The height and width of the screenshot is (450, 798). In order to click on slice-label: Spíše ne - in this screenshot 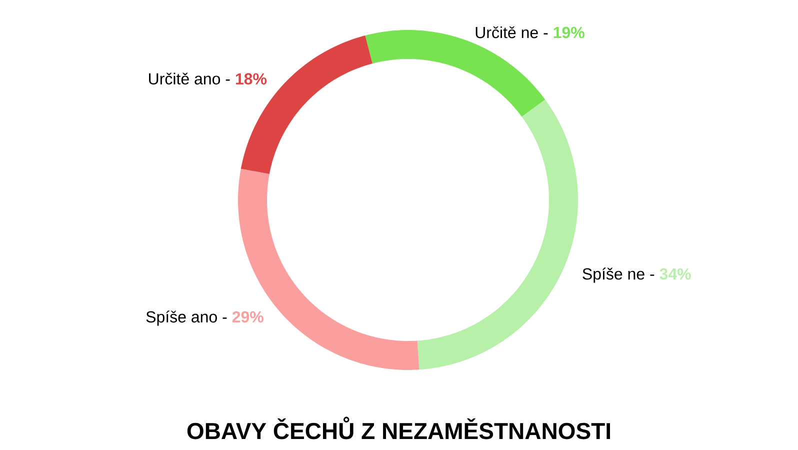, I will do `click(618, 275)`.